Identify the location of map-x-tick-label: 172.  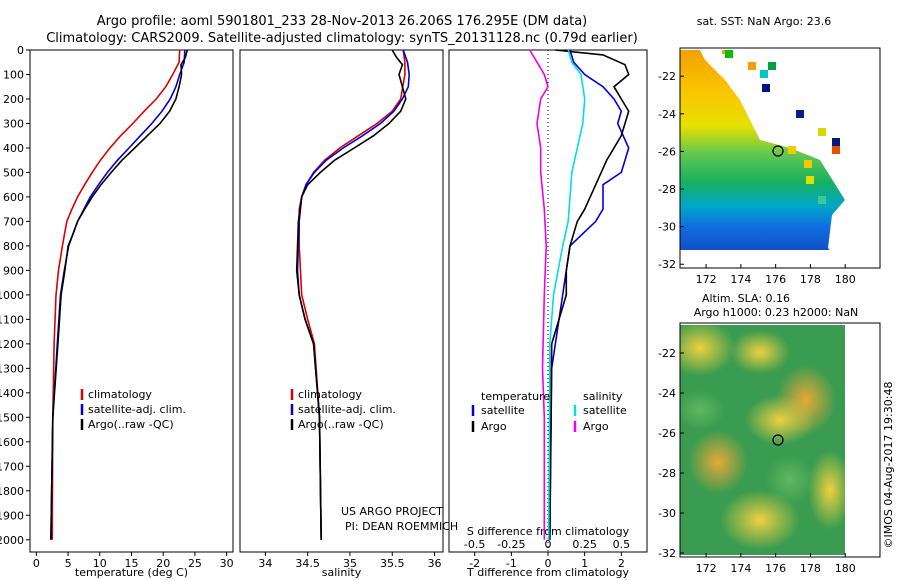
(706, 568).